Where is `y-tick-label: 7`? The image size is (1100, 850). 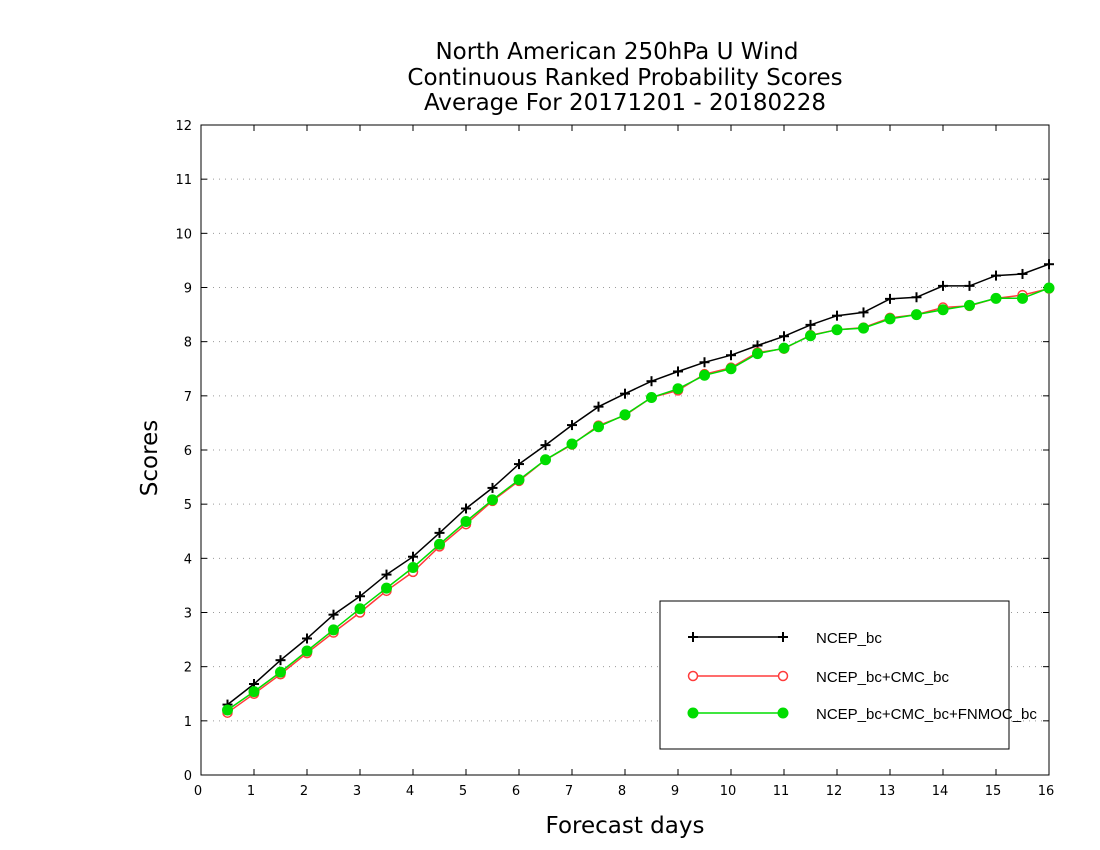 y-tick-label: 7 is located at coordinates (188, 397).